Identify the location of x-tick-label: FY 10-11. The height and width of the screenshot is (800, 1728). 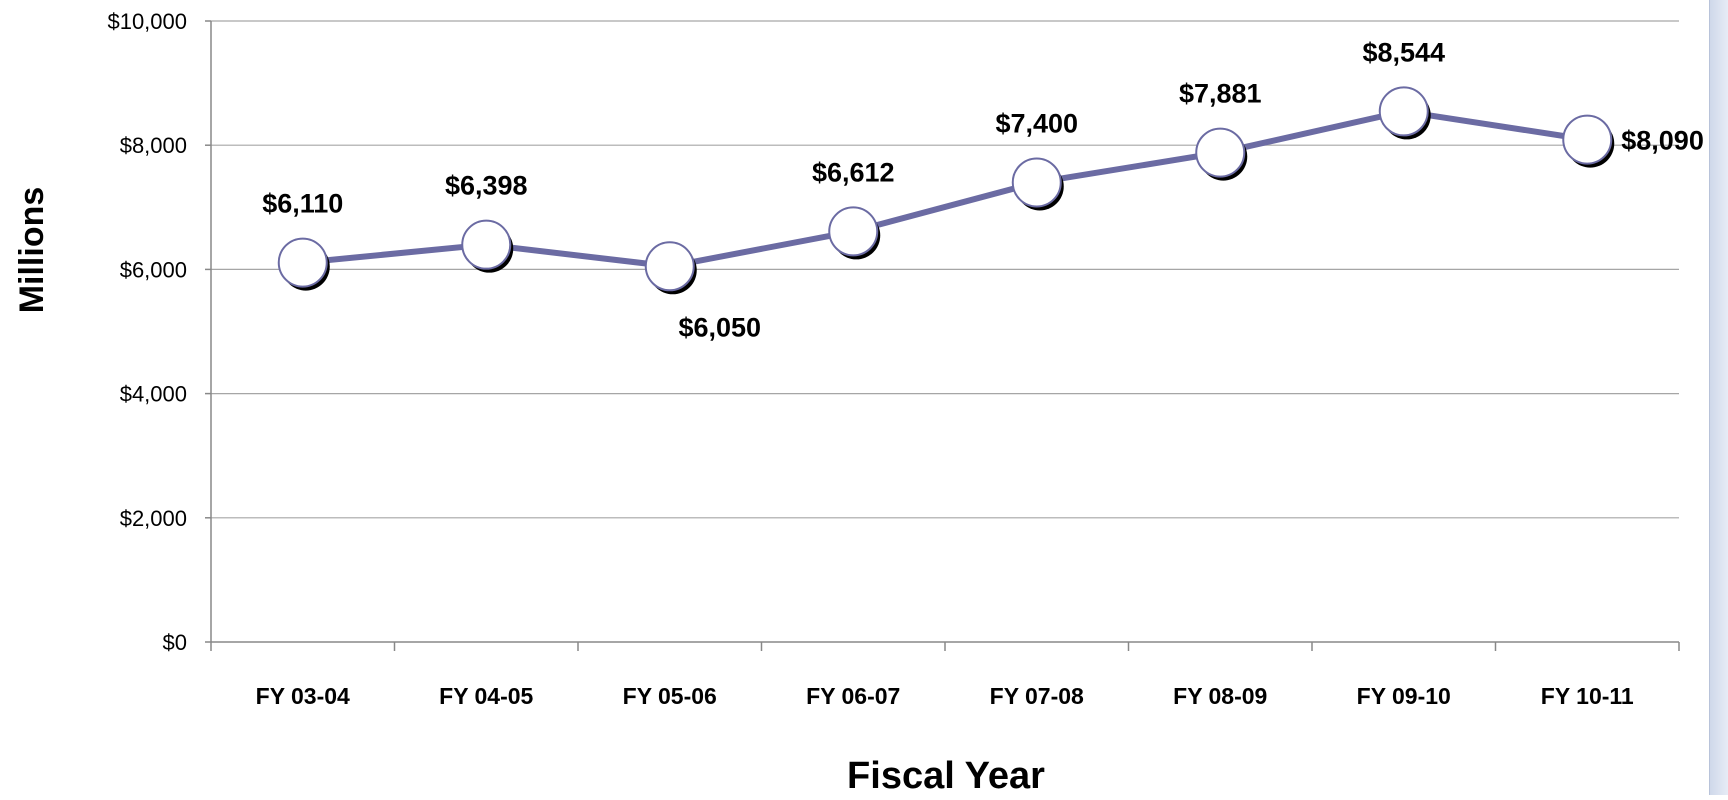
(1587, 696).